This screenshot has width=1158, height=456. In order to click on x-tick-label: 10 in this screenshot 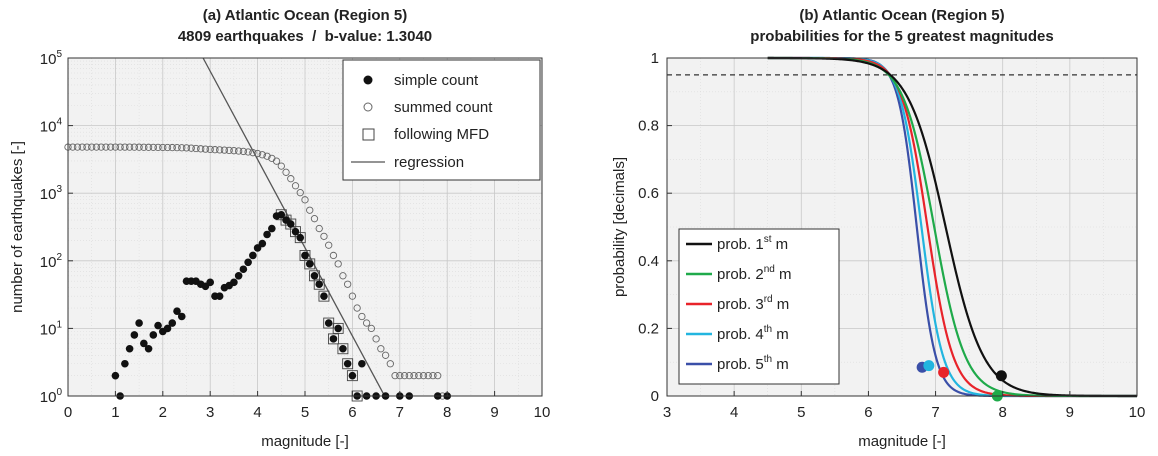, I will do `click(1137, 412)`.